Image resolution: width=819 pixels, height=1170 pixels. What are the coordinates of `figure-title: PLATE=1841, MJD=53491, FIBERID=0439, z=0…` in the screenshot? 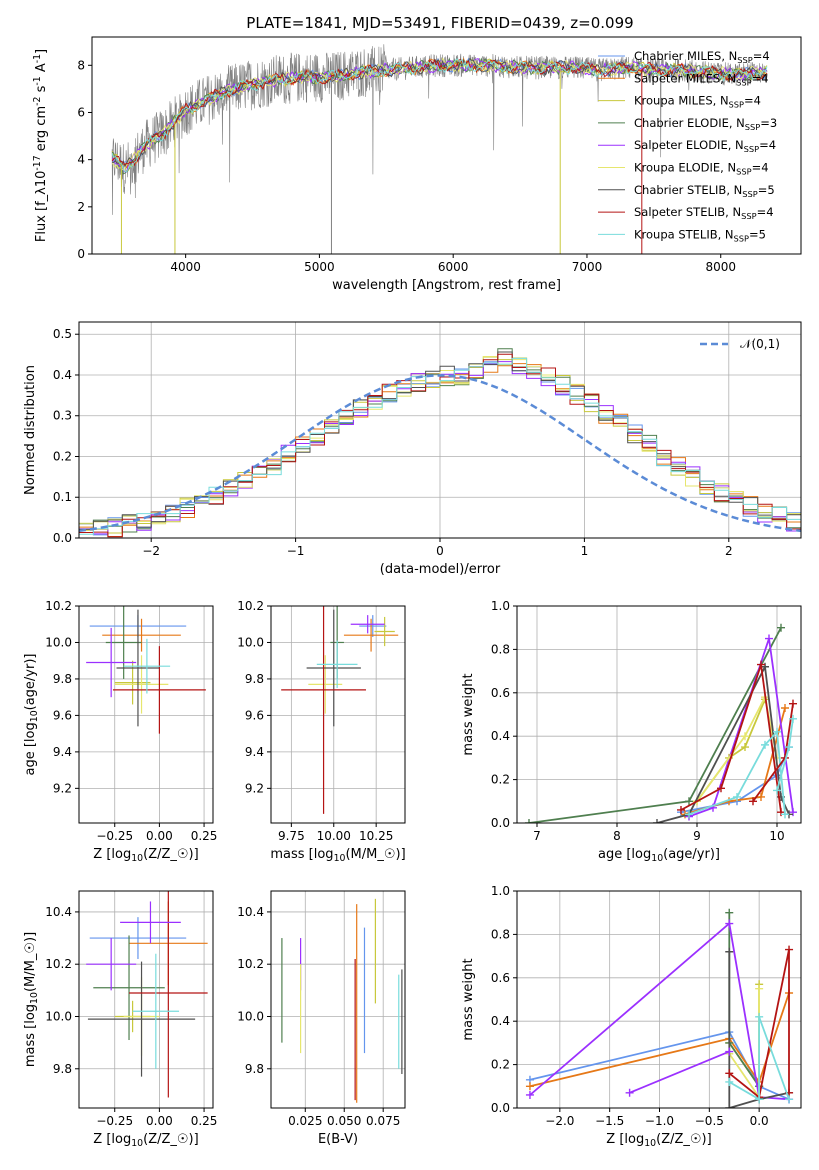 It's located at (439, 23).